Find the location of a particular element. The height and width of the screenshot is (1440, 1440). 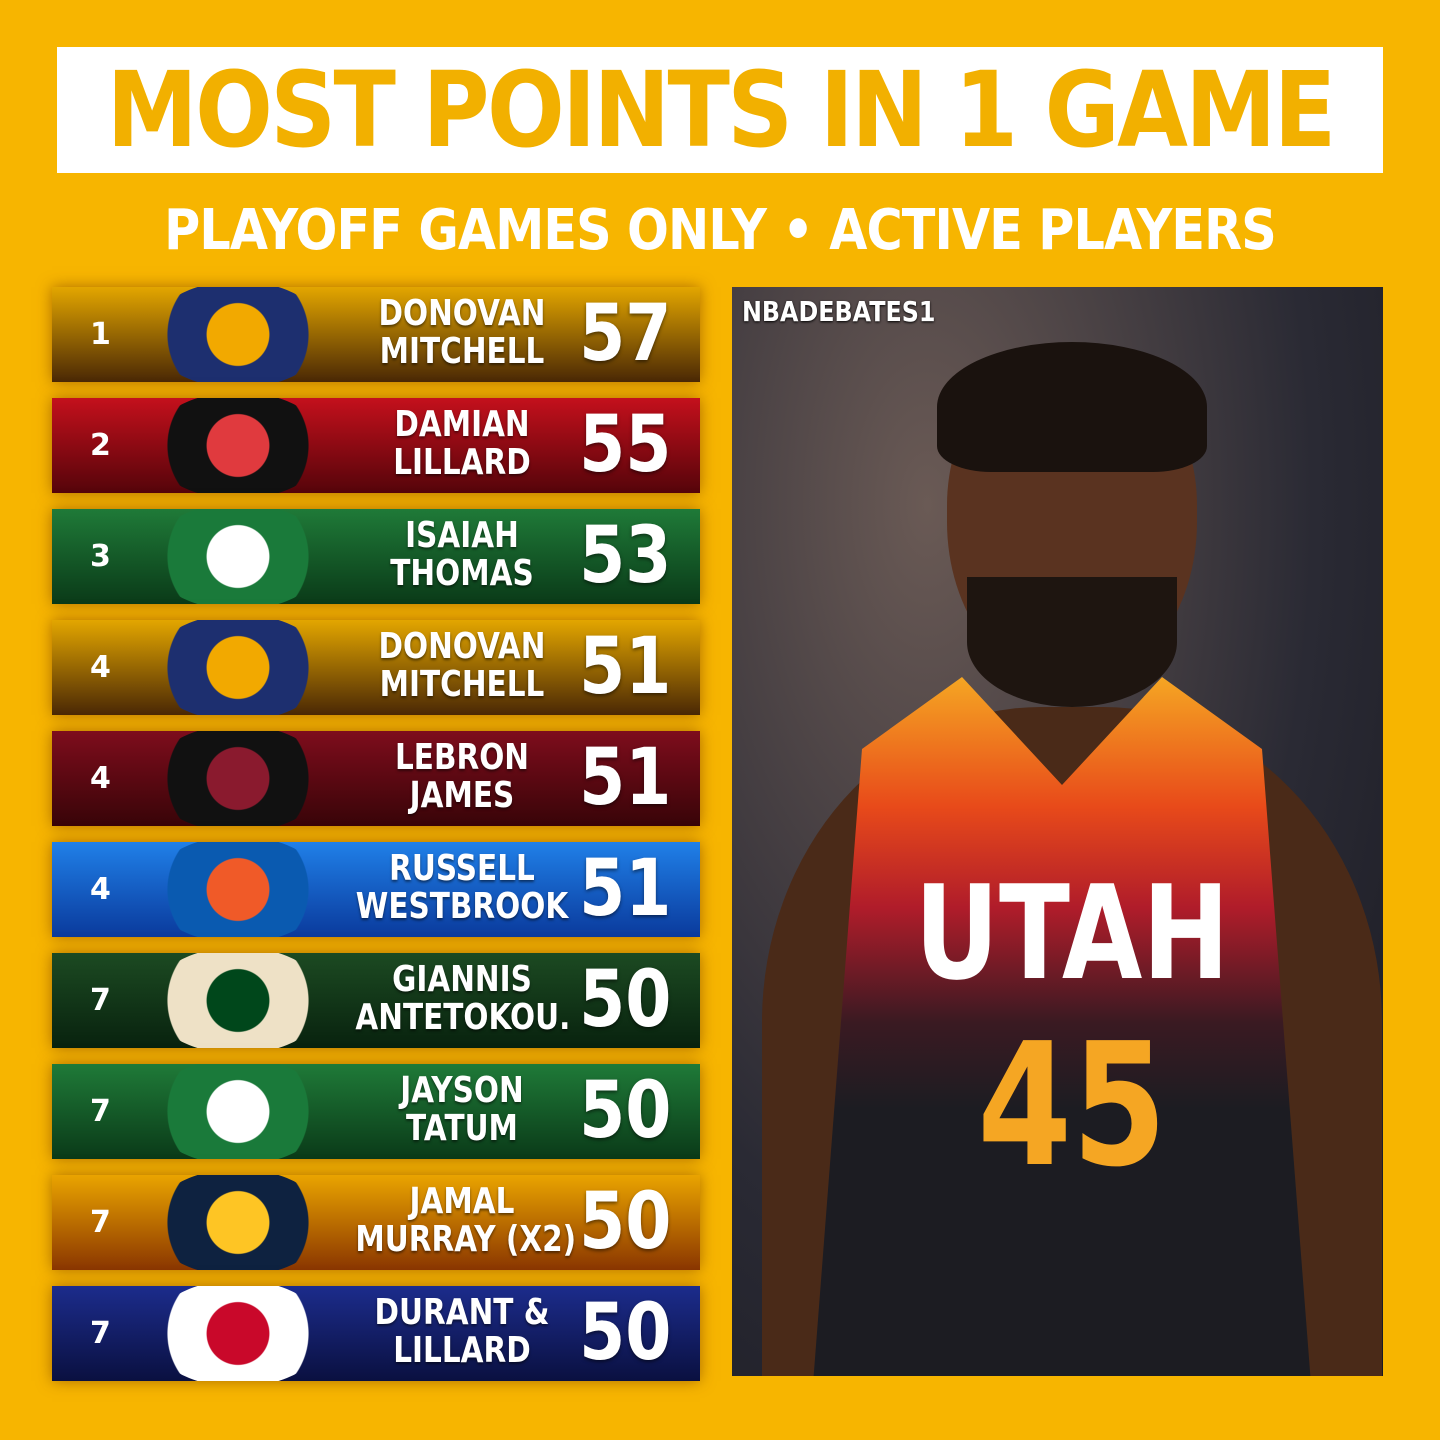

page-title: MOST POINTS IN 1 GAME is located at coordinates (721, 110).